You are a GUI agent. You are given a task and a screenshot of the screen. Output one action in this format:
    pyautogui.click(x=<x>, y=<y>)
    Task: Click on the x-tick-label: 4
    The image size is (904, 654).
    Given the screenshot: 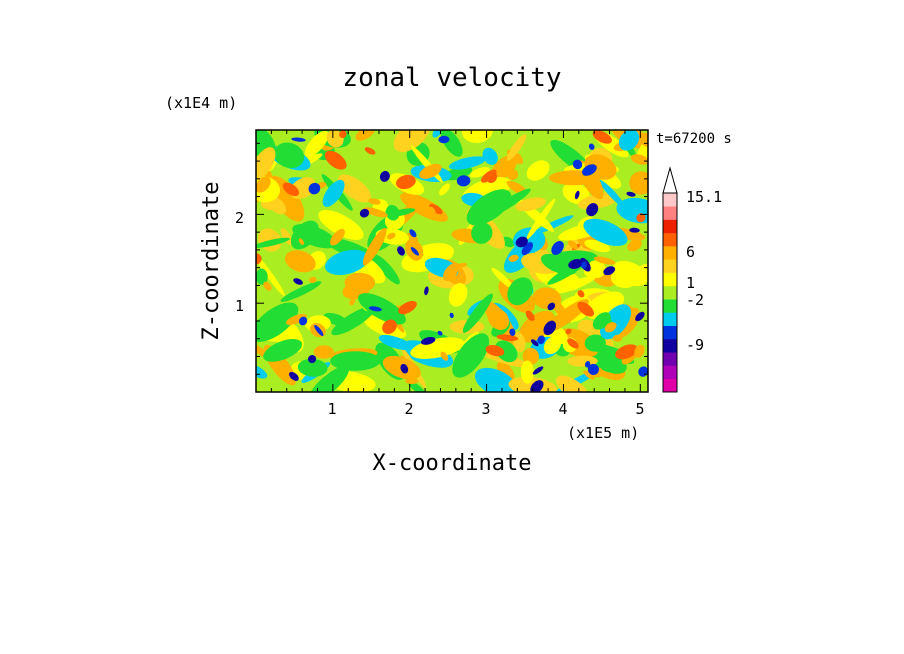 What is the action you would take?
    pyautogui.click(x=562, y=409)
    